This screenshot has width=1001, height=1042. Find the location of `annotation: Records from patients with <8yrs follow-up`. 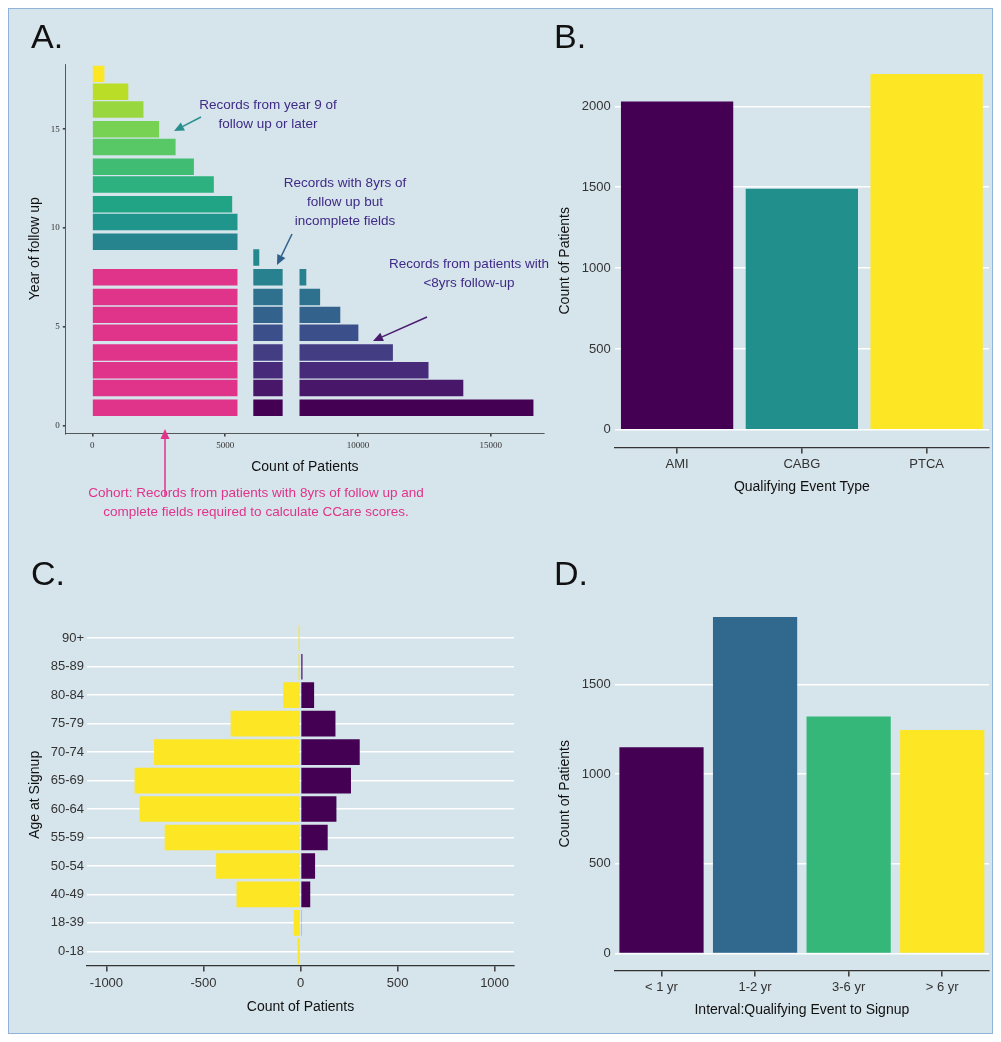

annotation: Records from patients with <8yrs follow-up is located at coordinates (469, 273).